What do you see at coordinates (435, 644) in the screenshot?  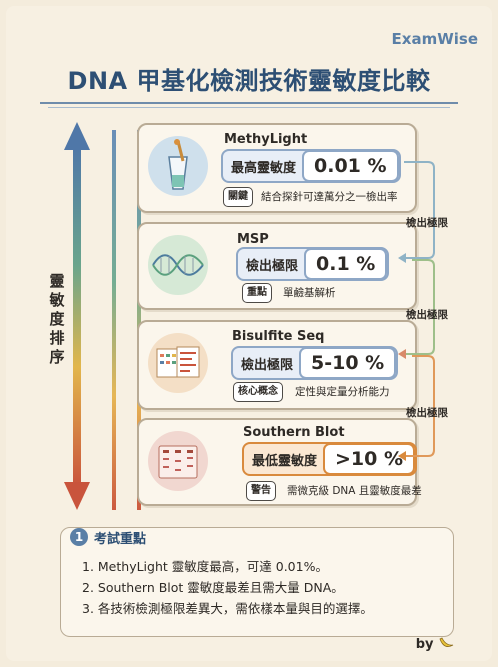 I see `byline: by` at bounding box center [435, 644].